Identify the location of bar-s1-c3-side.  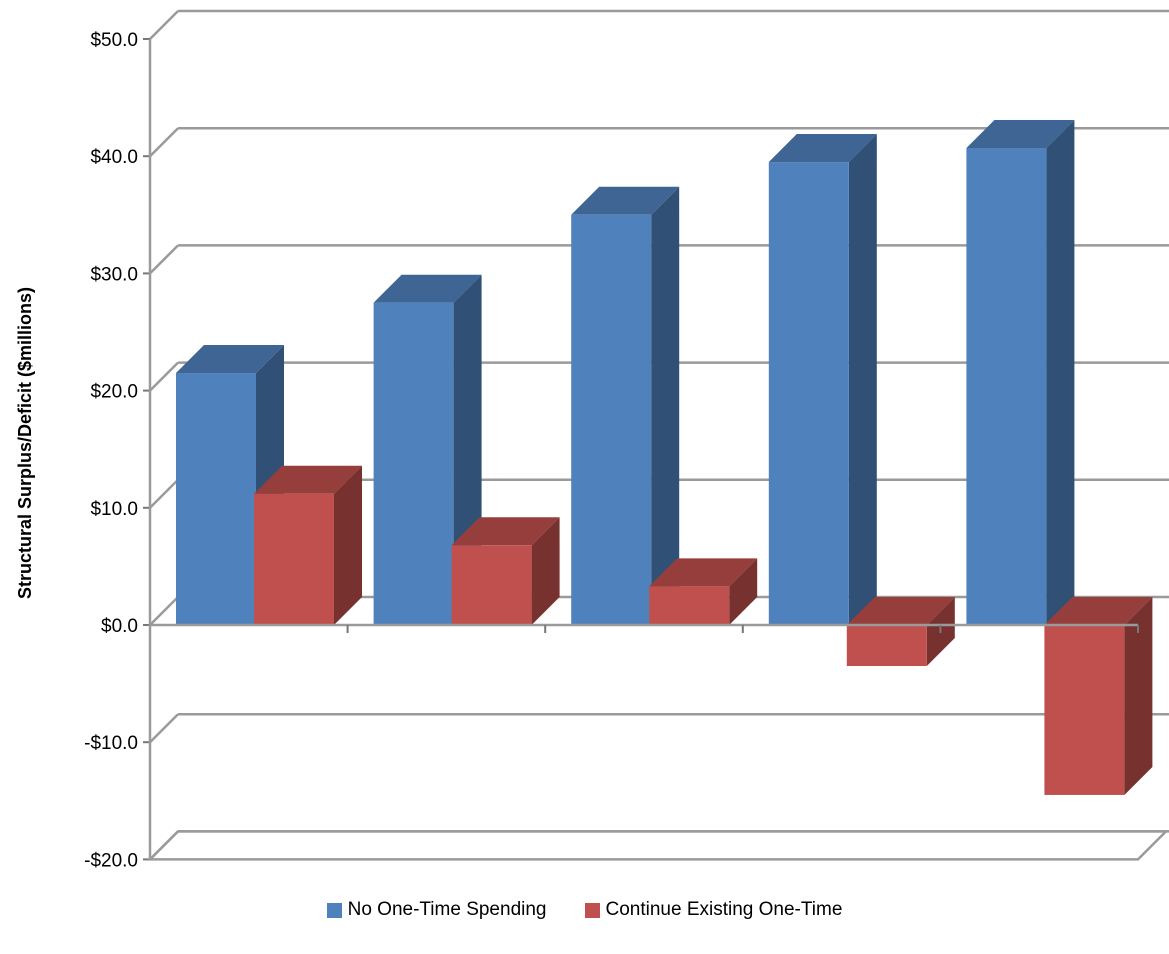
(665, 406).